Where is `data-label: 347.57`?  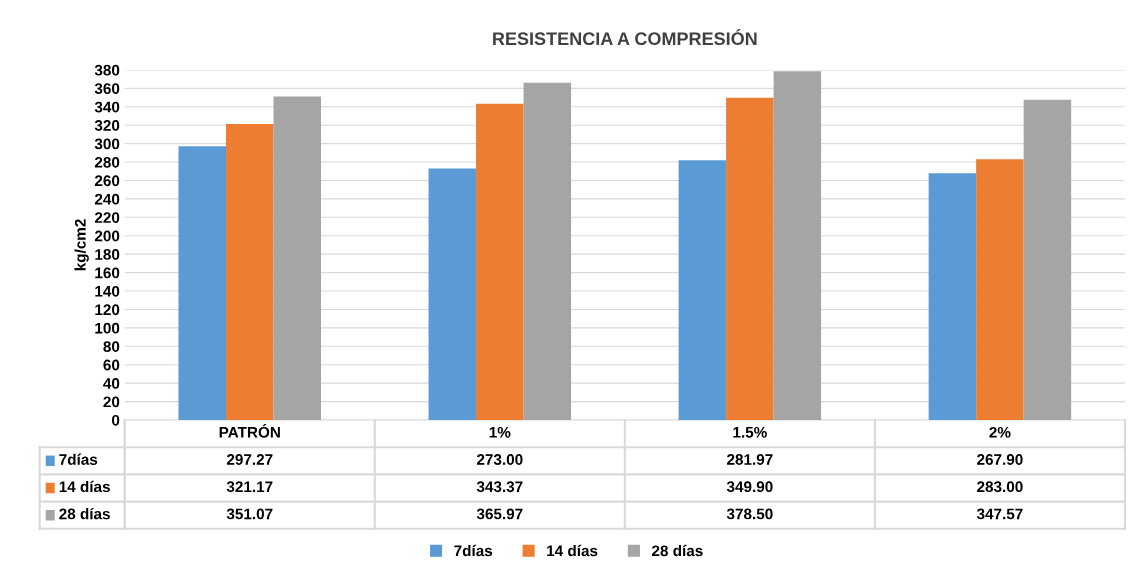
data-label: 347.57 is located at coordinates (999, 514).